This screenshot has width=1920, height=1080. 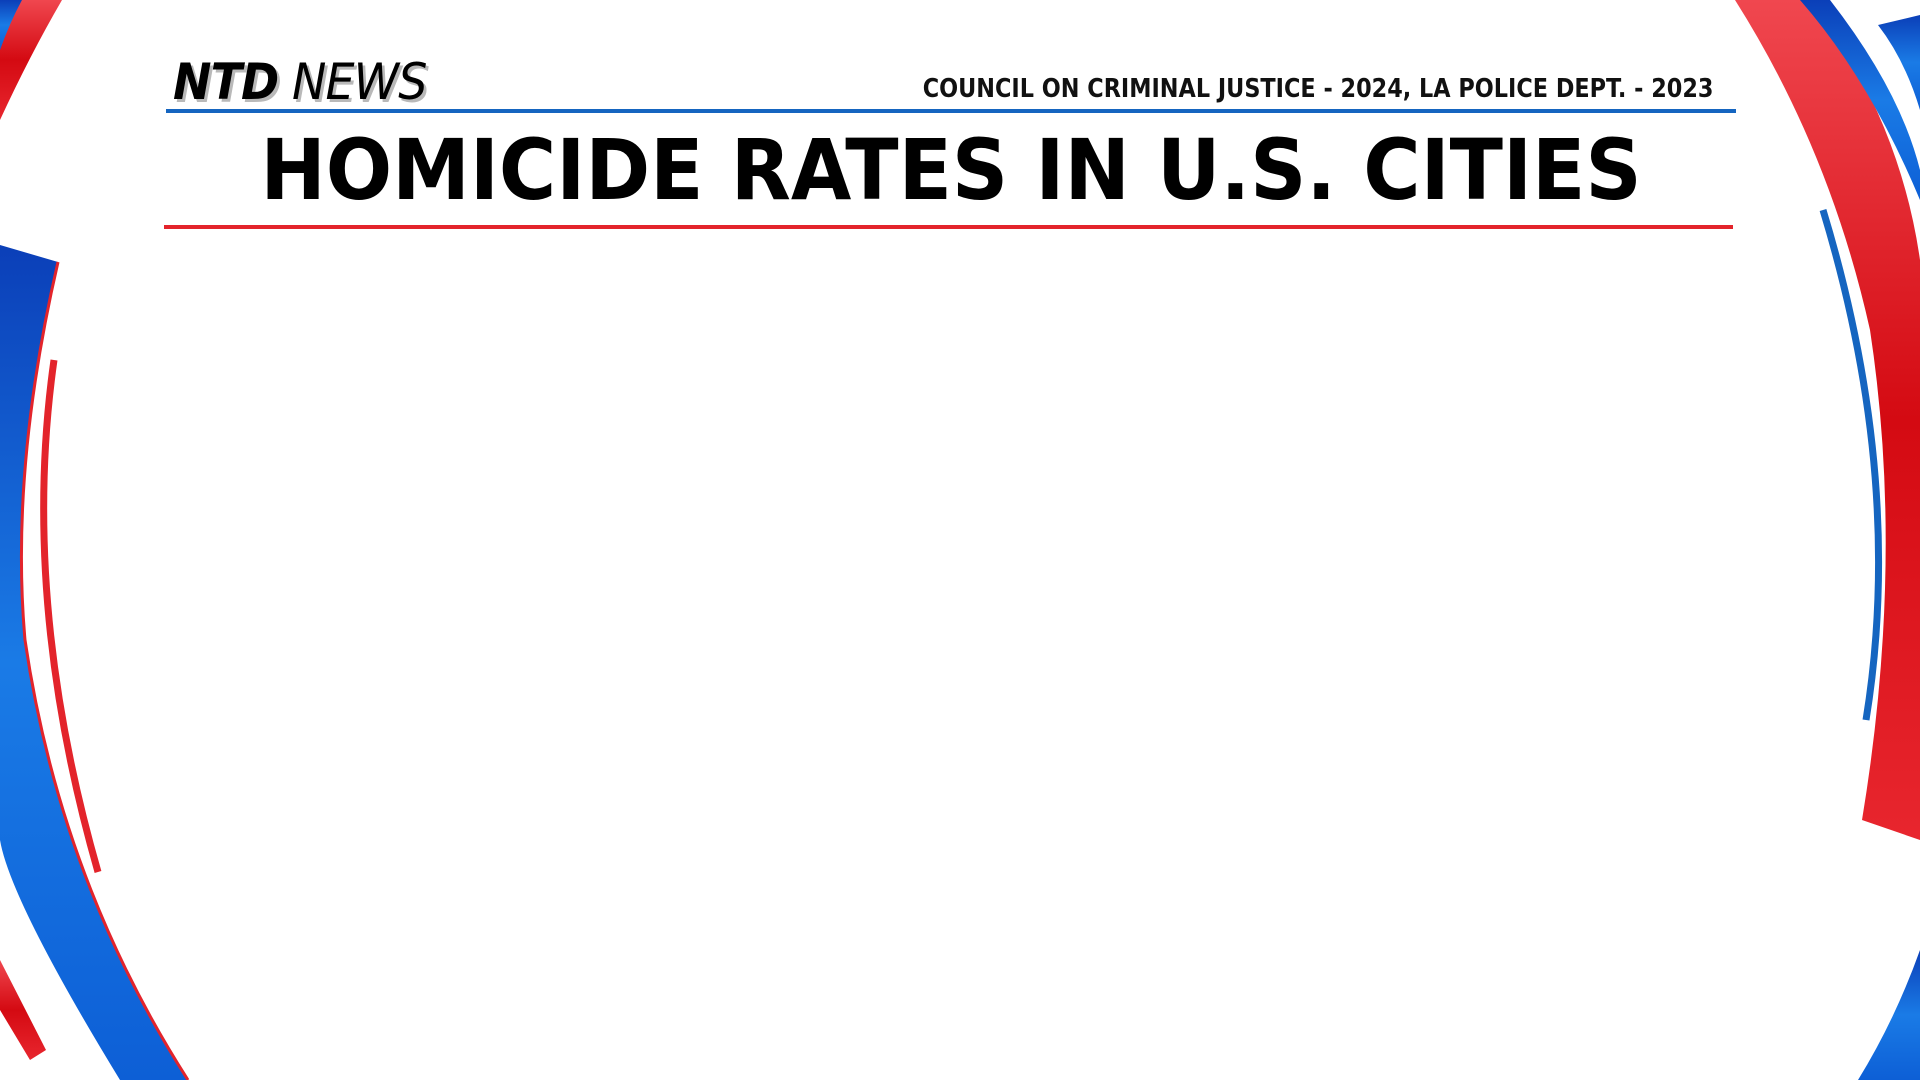 What do you see at coordinates (1899, 62) in the screenshot?
I see `right-top-blue-corner` at bounding box center [1899, 62].